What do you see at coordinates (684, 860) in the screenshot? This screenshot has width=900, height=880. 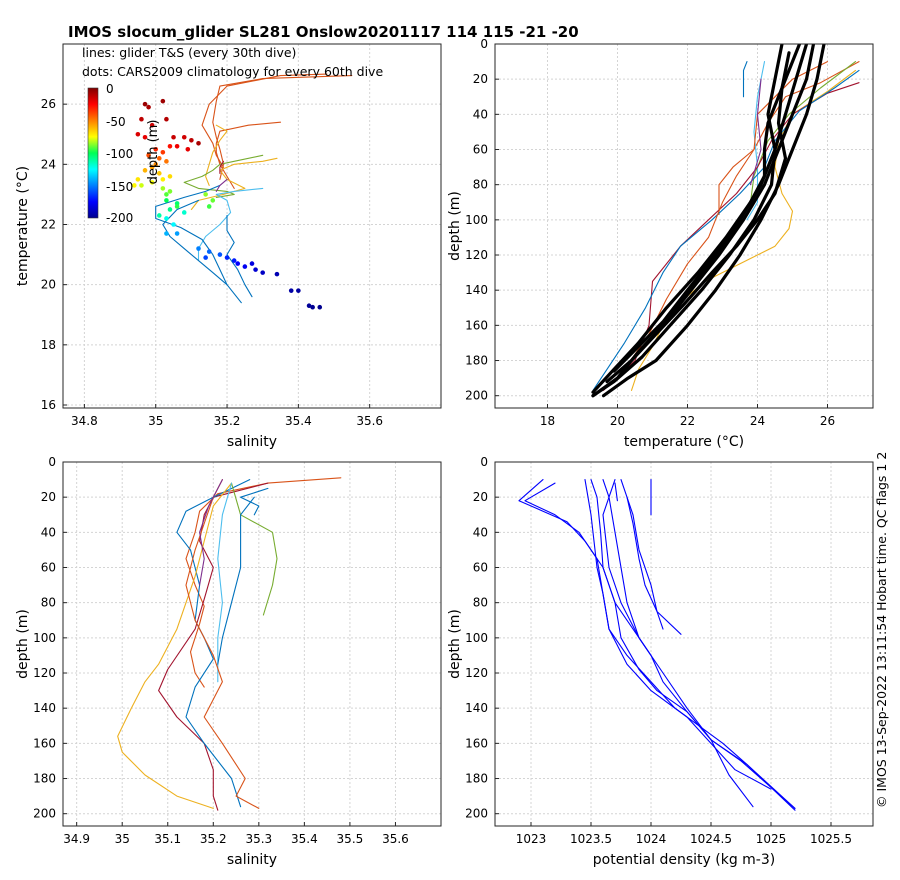 I see `x-axis-label: potential density (kg m-3)` at bounding box center [684, 860].